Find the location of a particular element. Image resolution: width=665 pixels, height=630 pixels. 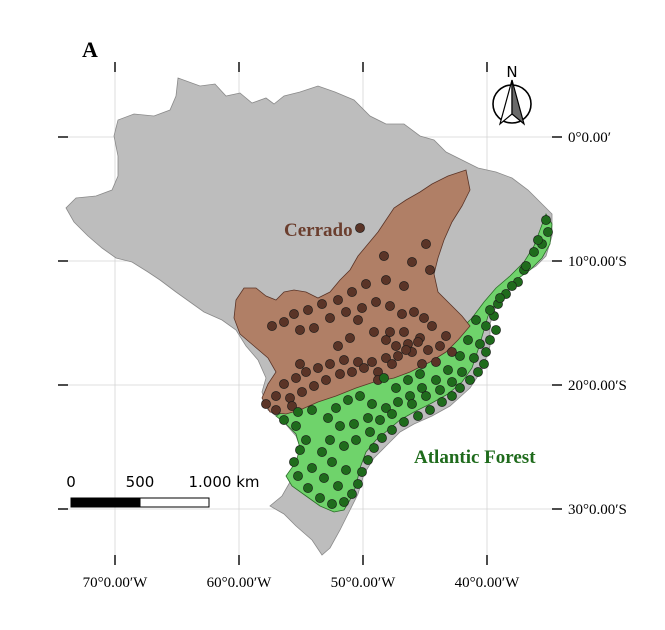

y-tick-label-30s: 30°0.00′S is located at coordinates (597, 510).